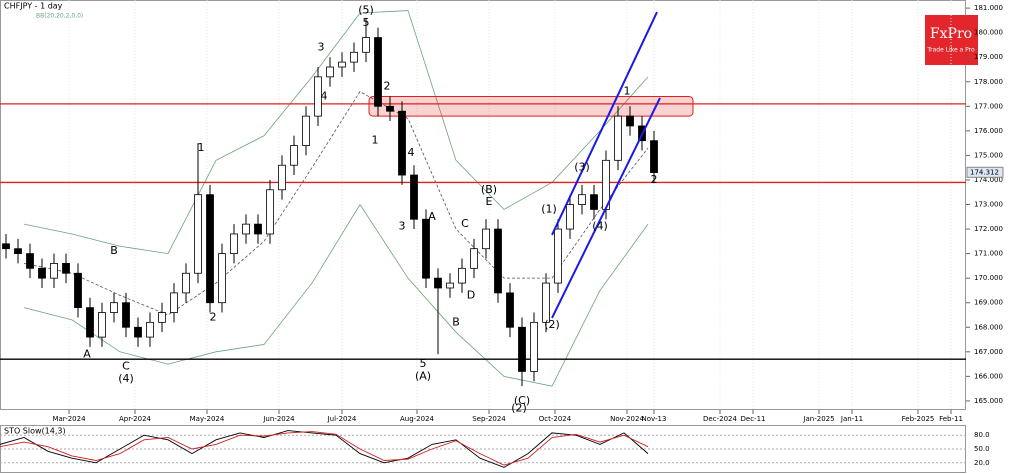 The width and height of the screenshot is (1024, 474). I want to click on y-tick-label: 175.000, so click(988, 155).